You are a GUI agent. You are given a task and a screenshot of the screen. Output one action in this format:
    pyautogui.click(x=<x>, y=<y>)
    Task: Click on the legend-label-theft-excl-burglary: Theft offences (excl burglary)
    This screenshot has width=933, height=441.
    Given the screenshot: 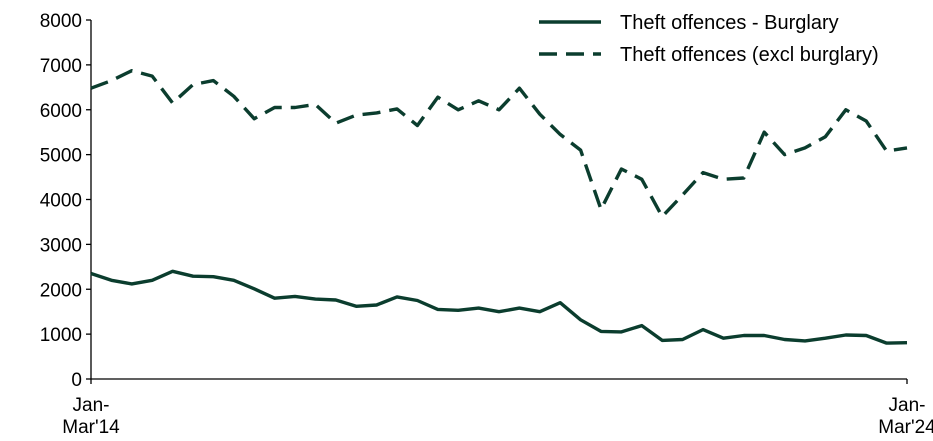 What is the action you would take?
    pyautogui.click(x=749, y=55)
    